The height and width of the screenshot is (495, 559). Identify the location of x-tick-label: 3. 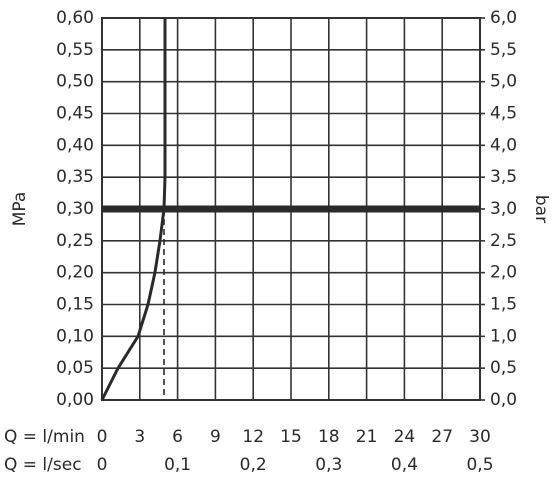
(139, 437).